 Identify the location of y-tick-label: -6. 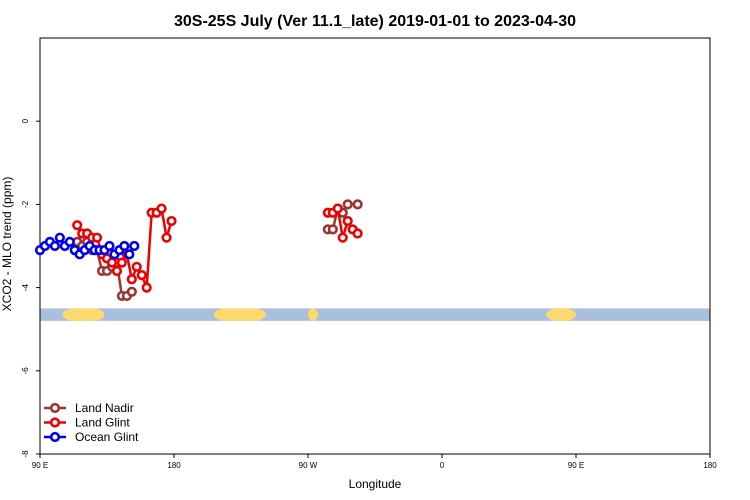
(25, 371).